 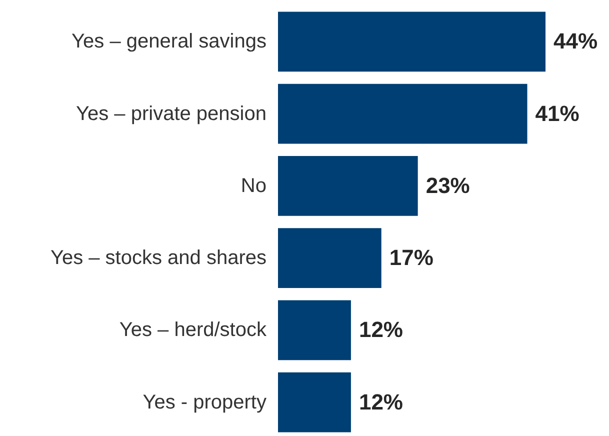 I want to click on data-label: 41%, so click(x=557, y=113).